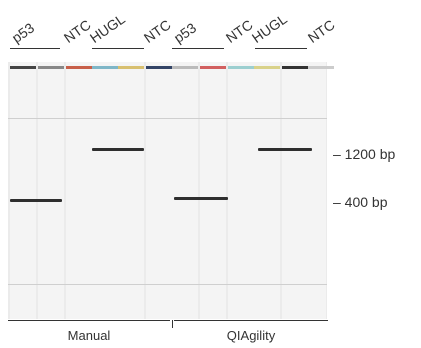 The height and width of the screenshot is (348, 421). What do you see at coordinates (198, 48) in the screenshot?
I see `label-underline-p53-qiagility` at bounding box center [198, 48].